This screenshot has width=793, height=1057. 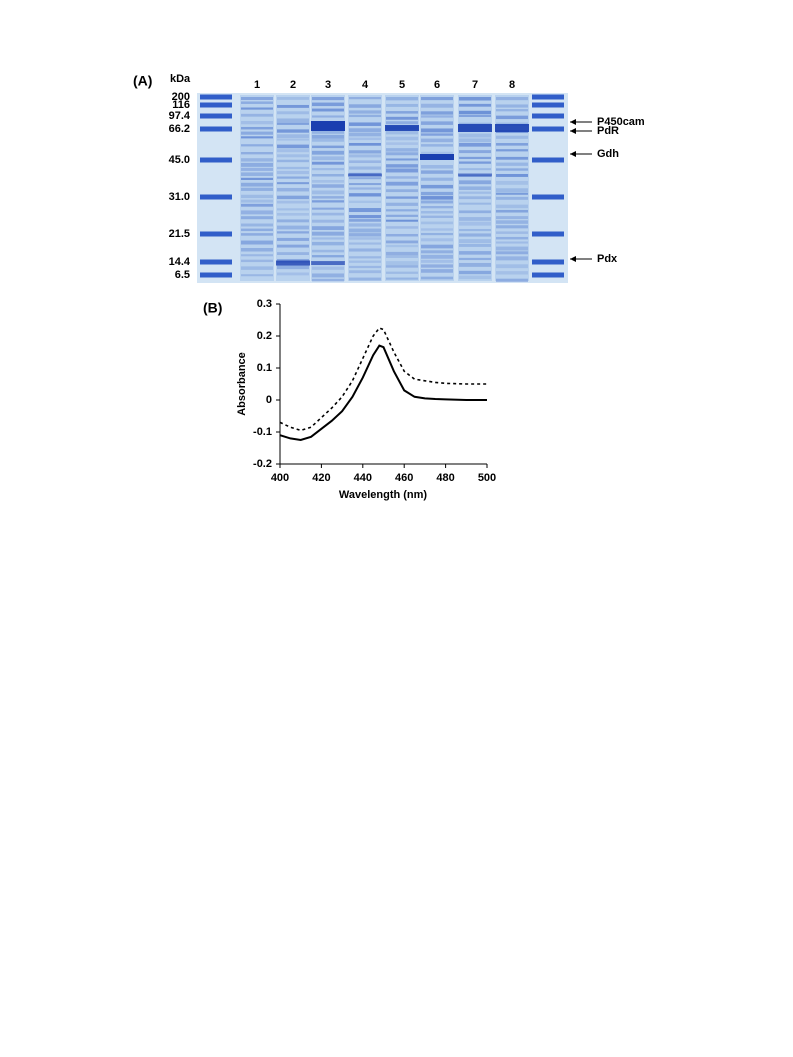 I want to click on arrow-head, so click(x=573, y=259).